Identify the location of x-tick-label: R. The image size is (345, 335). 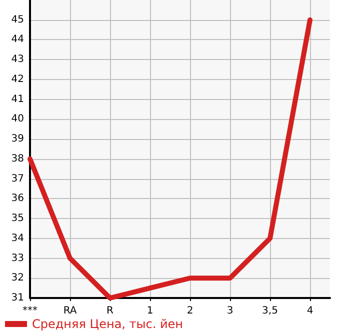
(110, 311).